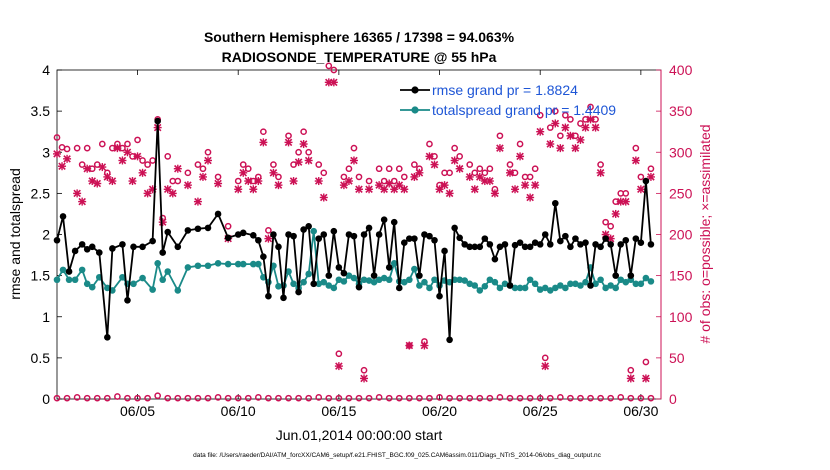 Image resolution: width=830 pixels, height=470 pixels. What do you see at coordinates (238, 411) in the screenshot?
I see `x-tick-label: 06/10` at bounding box center [238, 411].